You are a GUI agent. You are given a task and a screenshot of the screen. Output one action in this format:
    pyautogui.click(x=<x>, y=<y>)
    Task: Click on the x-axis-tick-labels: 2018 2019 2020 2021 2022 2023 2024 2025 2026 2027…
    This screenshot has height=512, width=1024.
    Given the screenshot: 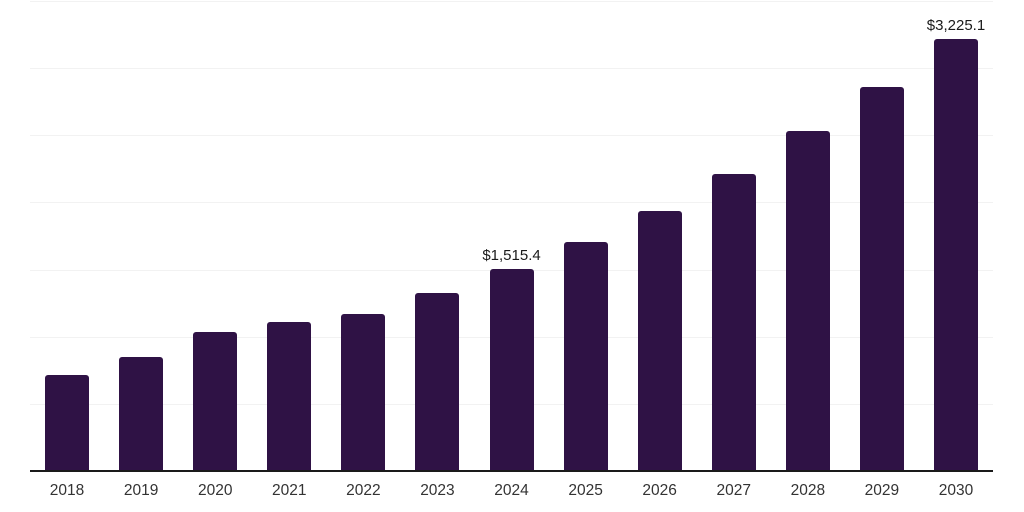 What is the action you would take?
    pyautogui.click(x=511, y=491)
    